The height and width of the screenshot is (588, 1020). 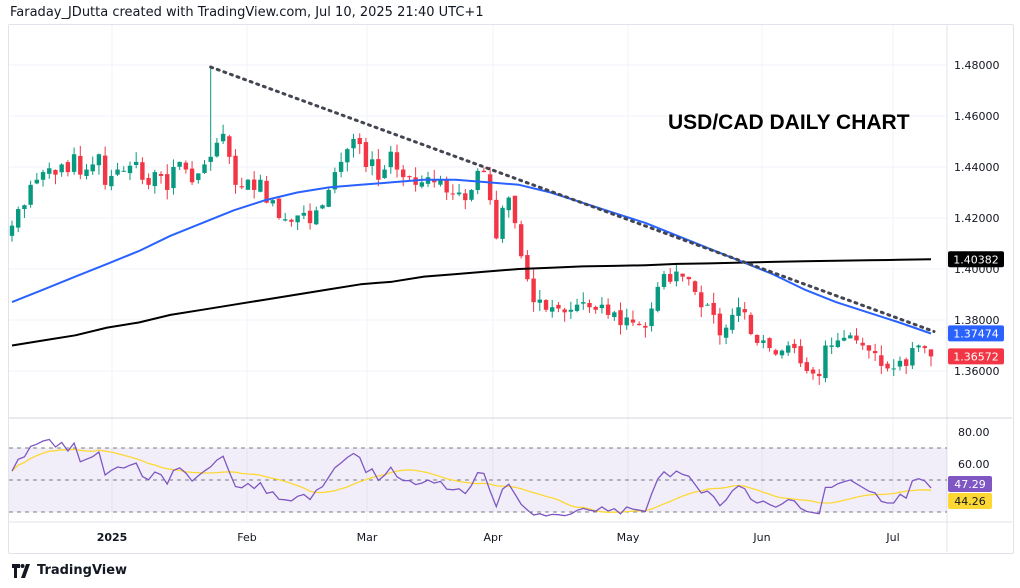 What do you see at coordinates (112, 537) in the screenshot?
I see `x-tick-label: 2025` at bounding box center [112, 537].